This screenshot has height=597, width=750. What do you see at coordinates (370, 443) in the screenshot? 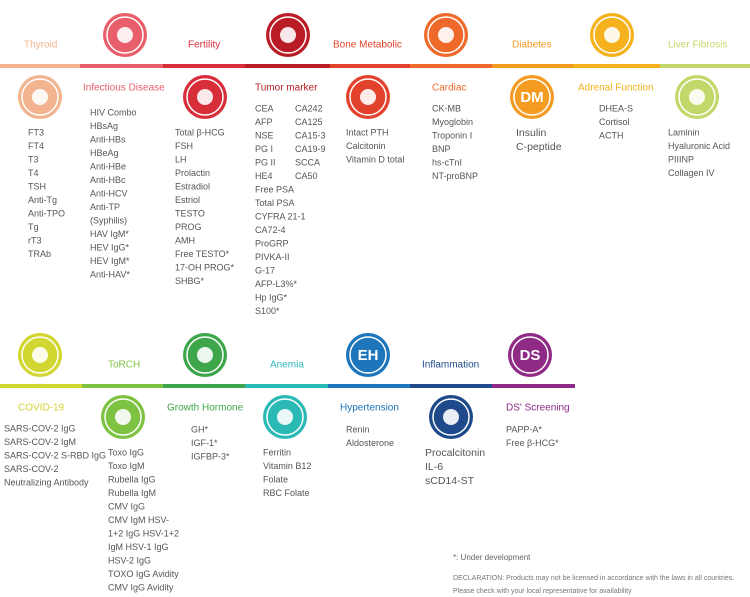
I see `test-item: Aldosterone` at bounding box center [370, 443].